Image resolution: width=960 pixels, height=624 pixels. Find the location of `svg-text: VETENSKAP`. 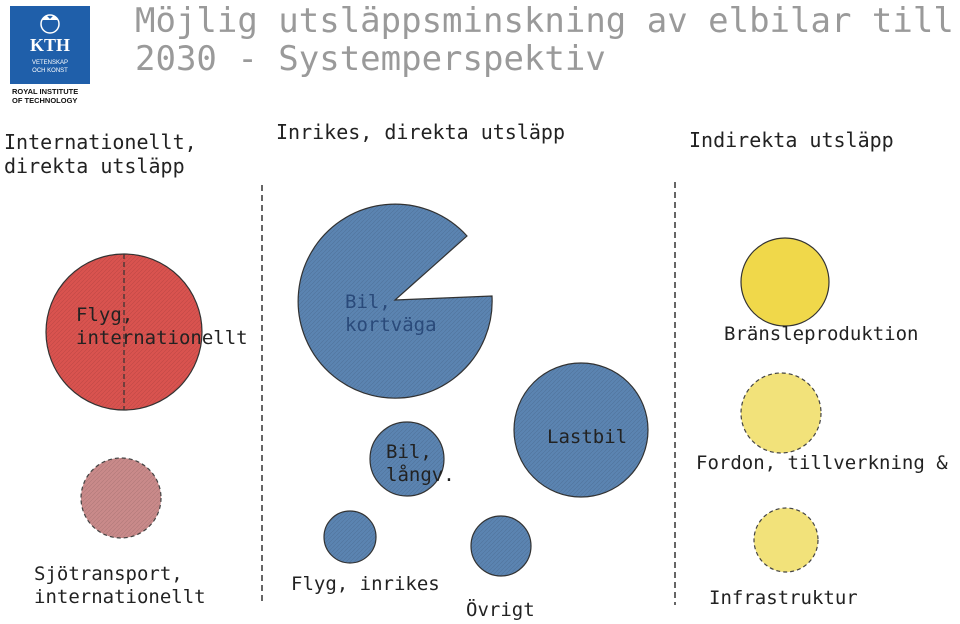

svg-text: VETENSKAP is located at coordinates (50, 63).